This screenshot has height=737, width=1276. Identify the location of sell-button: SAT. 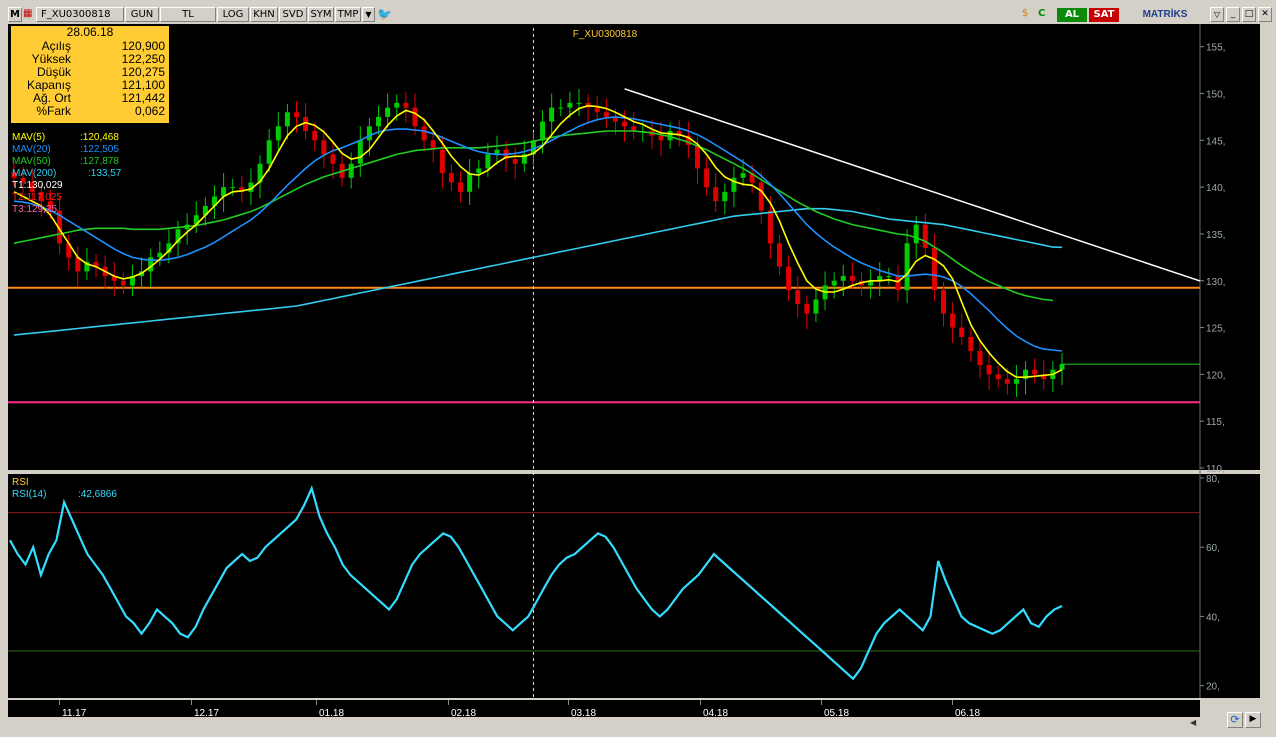
(1104, 15).